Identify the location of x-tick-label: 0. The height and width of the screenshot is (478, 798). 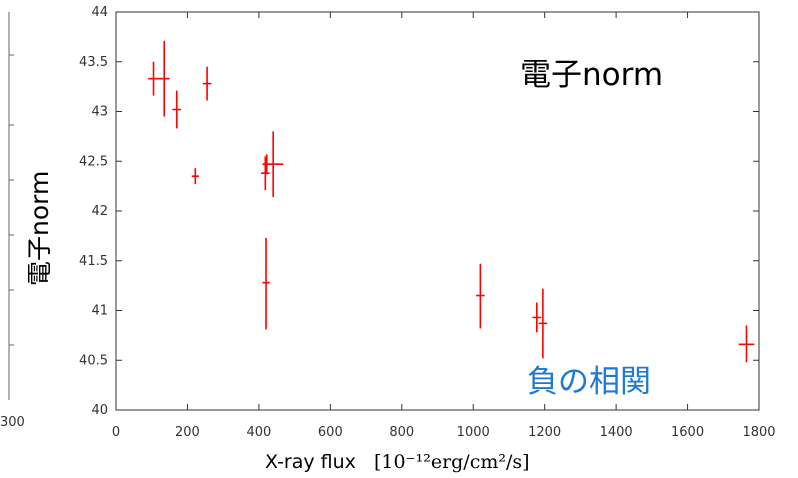
(116, 432).